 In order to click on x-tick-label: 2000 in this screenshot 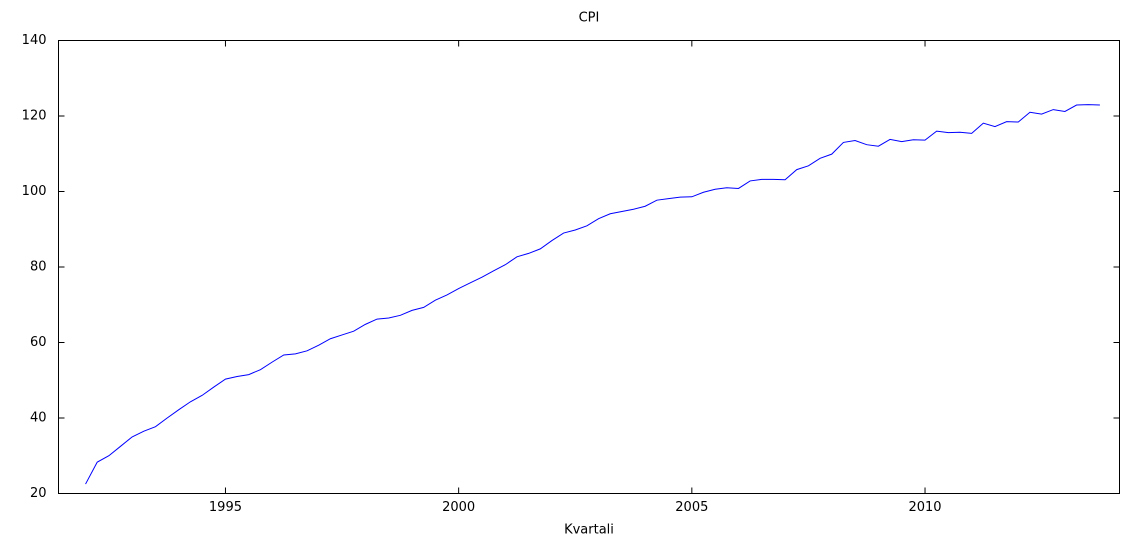, I will do `click(458, 507)`.